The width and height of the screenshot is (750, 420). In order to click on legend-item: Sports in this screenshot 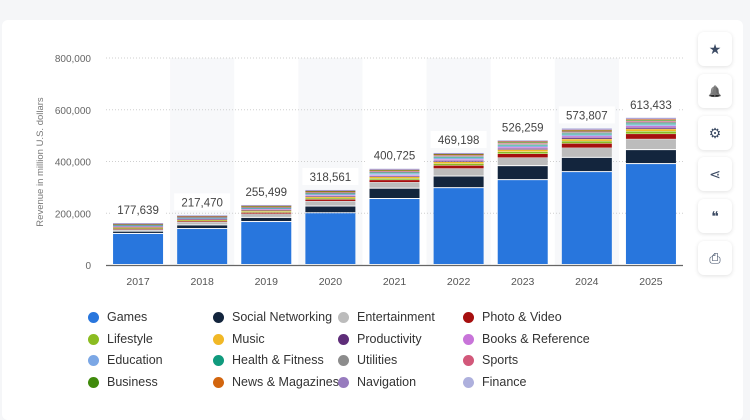, I will do `click(490, 360)`.